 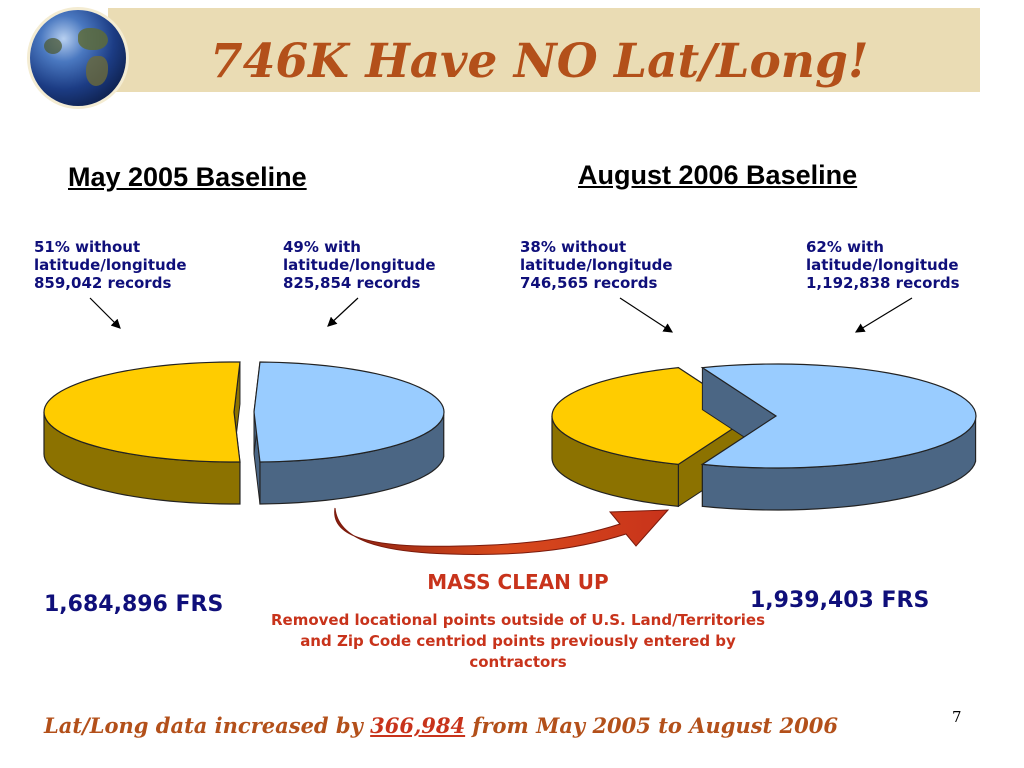 I want to click on slice-label-line: 38% without, so click(x=573, y=247).